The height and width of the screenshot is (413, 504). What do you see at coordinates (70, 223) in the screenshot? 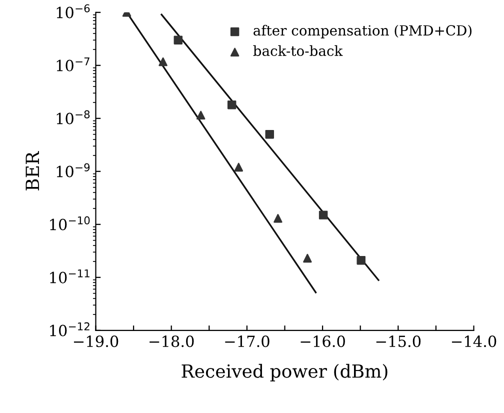
I see `y-tick-label: 10$^{−10}$` at bounding box center [70, 223].